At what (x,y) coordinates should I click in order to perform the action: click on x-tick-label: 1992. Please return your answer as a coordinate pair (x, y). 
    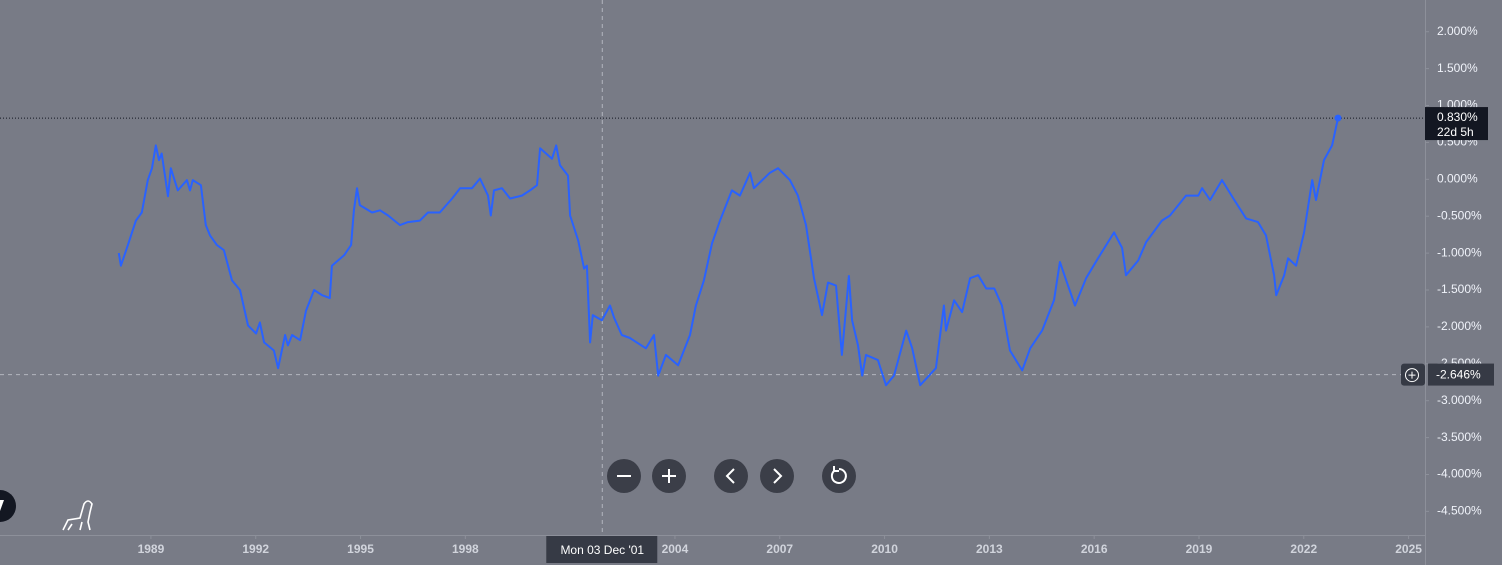
    Looking at the image, I should click on (255, 549).